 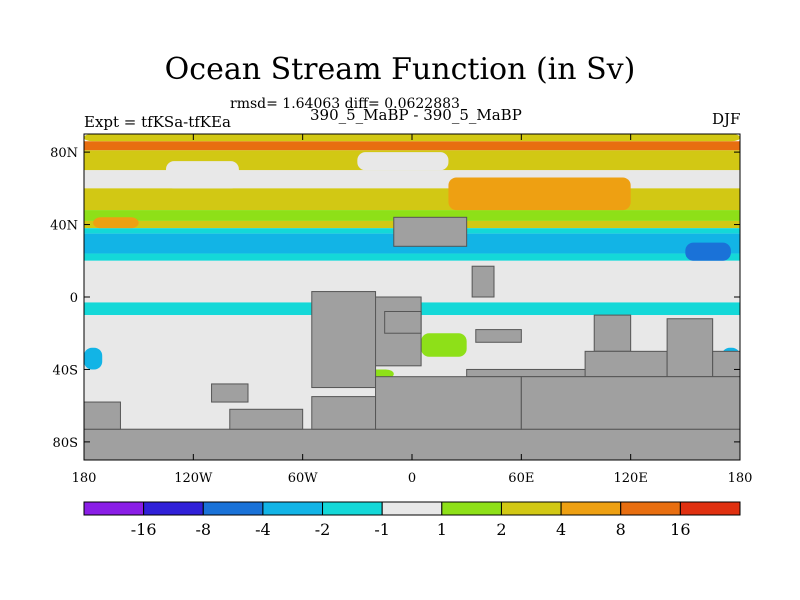 What do you see at coordinates (64, 226) in the screenshot?
I see `y-tick-label: 40N` at bounding box center [64, 226].